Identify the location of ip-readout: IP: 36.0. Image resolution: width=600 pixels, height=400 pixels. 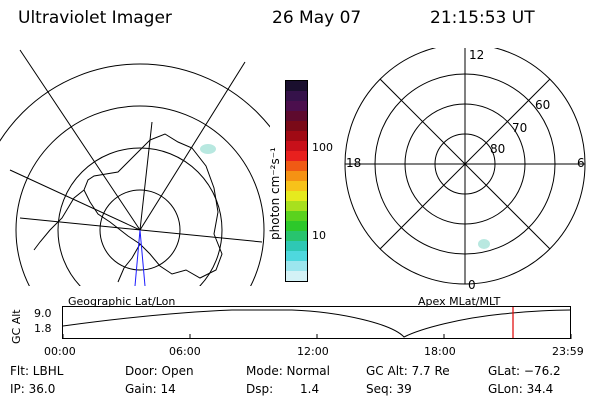
(33, 389).